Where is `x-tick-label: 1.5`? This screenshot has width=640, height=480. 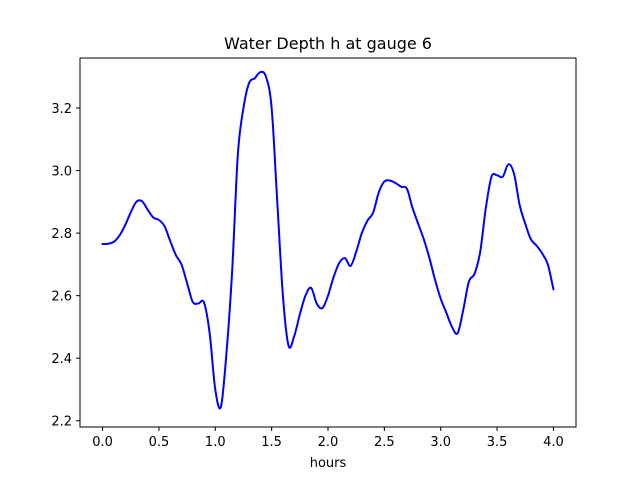
x-tick-label: 1.5 is located at coordinates (271, 442).